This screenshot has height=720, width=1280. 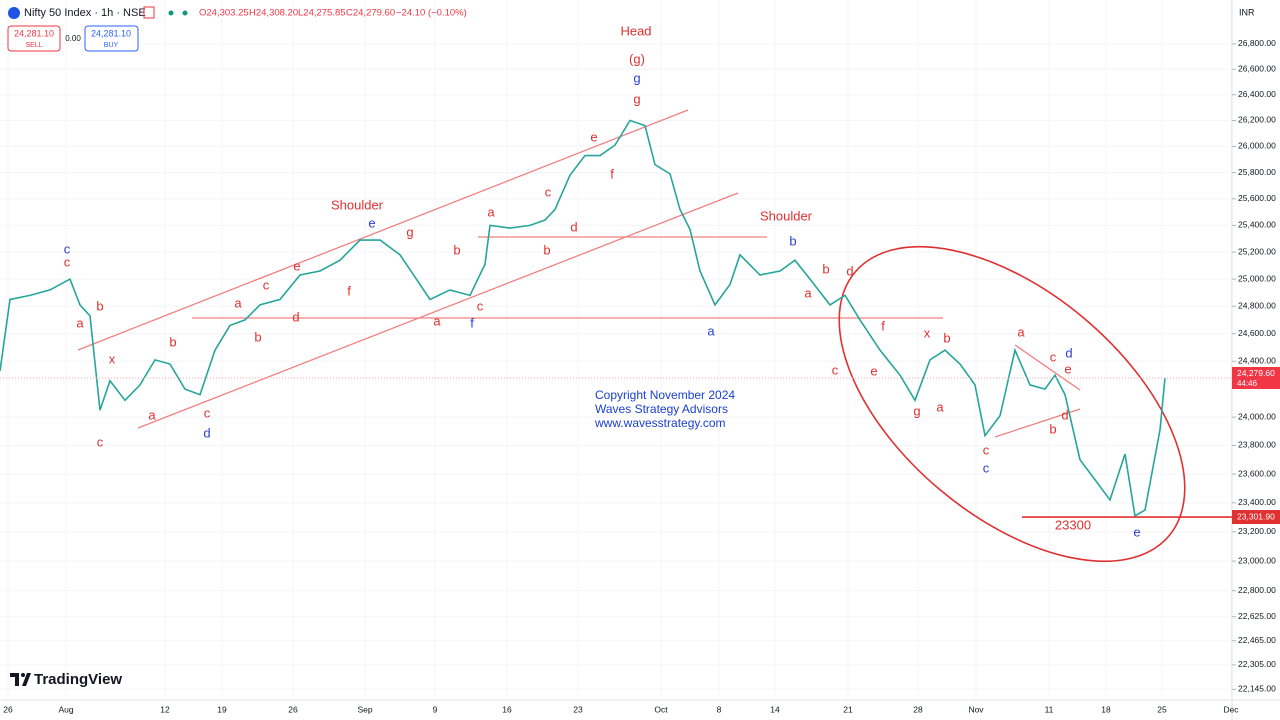 I want to click on ohlc-close: C24,279.60, so click(x=370, y=13).